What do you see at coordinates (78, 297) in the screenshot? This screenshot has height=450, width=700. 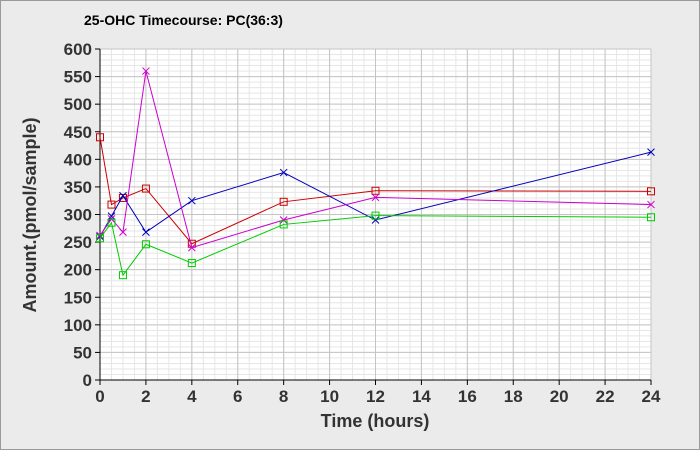 I see `y-tick-label: 150` at bounding box center [78, 297].